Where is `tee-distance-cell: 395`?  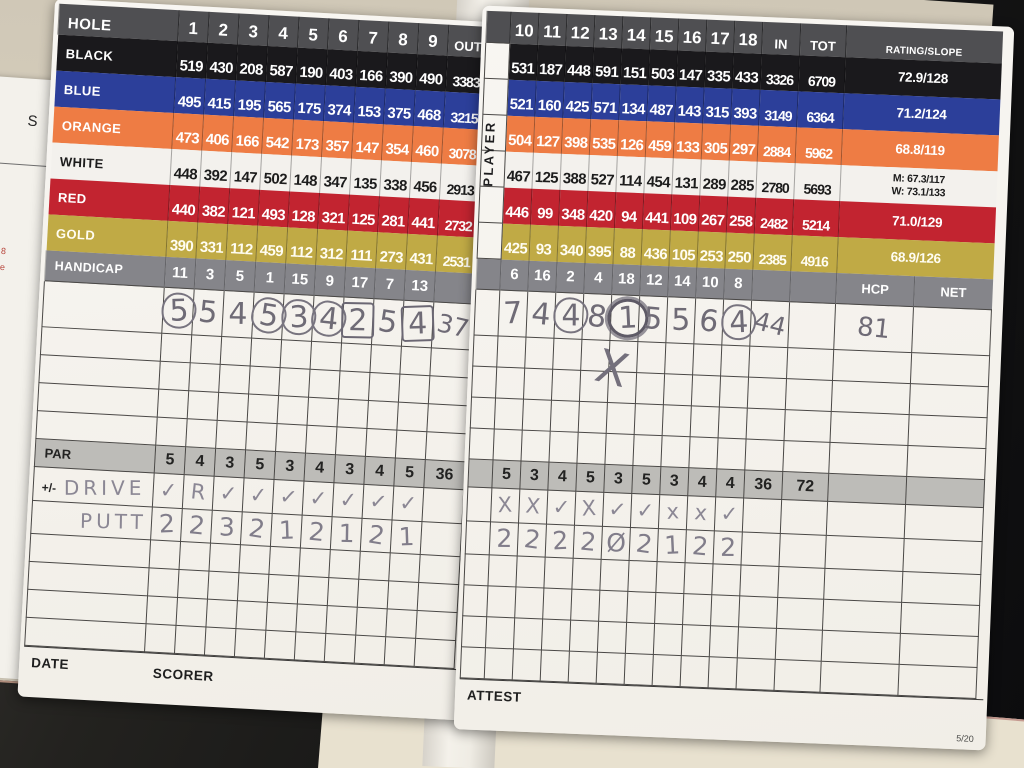
tee-distance-cell: 395 is located at coordinates (600, 245).